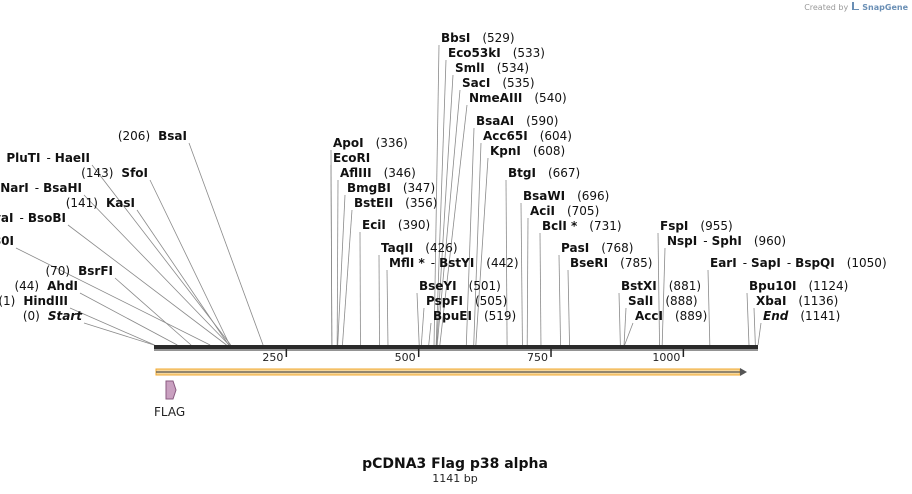 This screenshot has width=912, height=494. I want to click on svg-text:AflIII(346): AflIII (346), so click(378, 173).